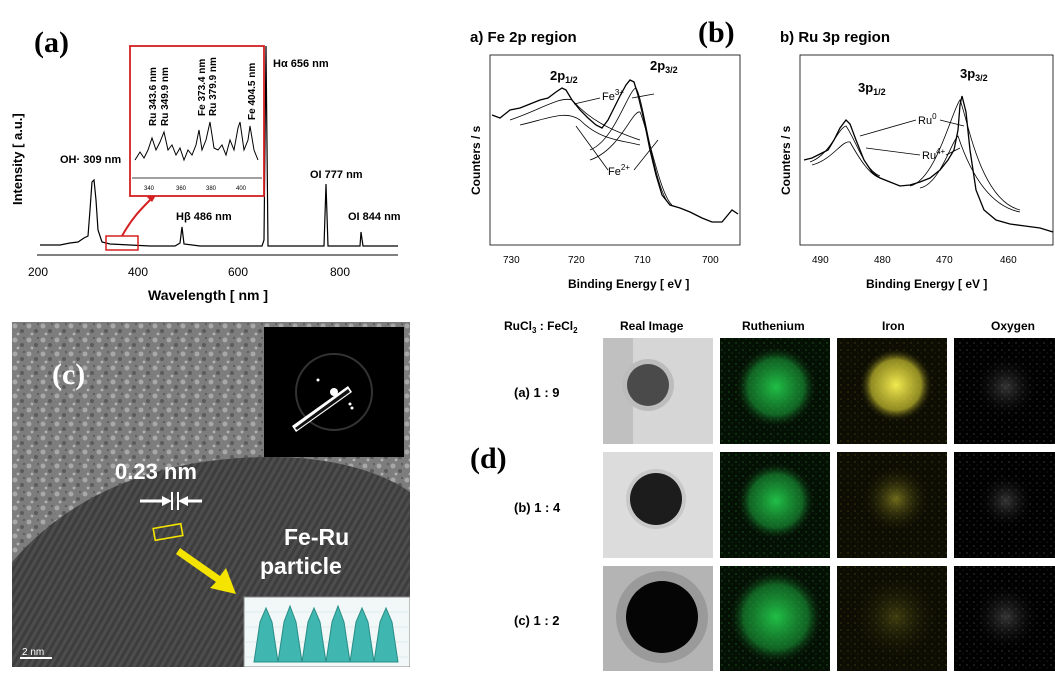  I want to click on panel-a-zoom-region, so click(122, 243).